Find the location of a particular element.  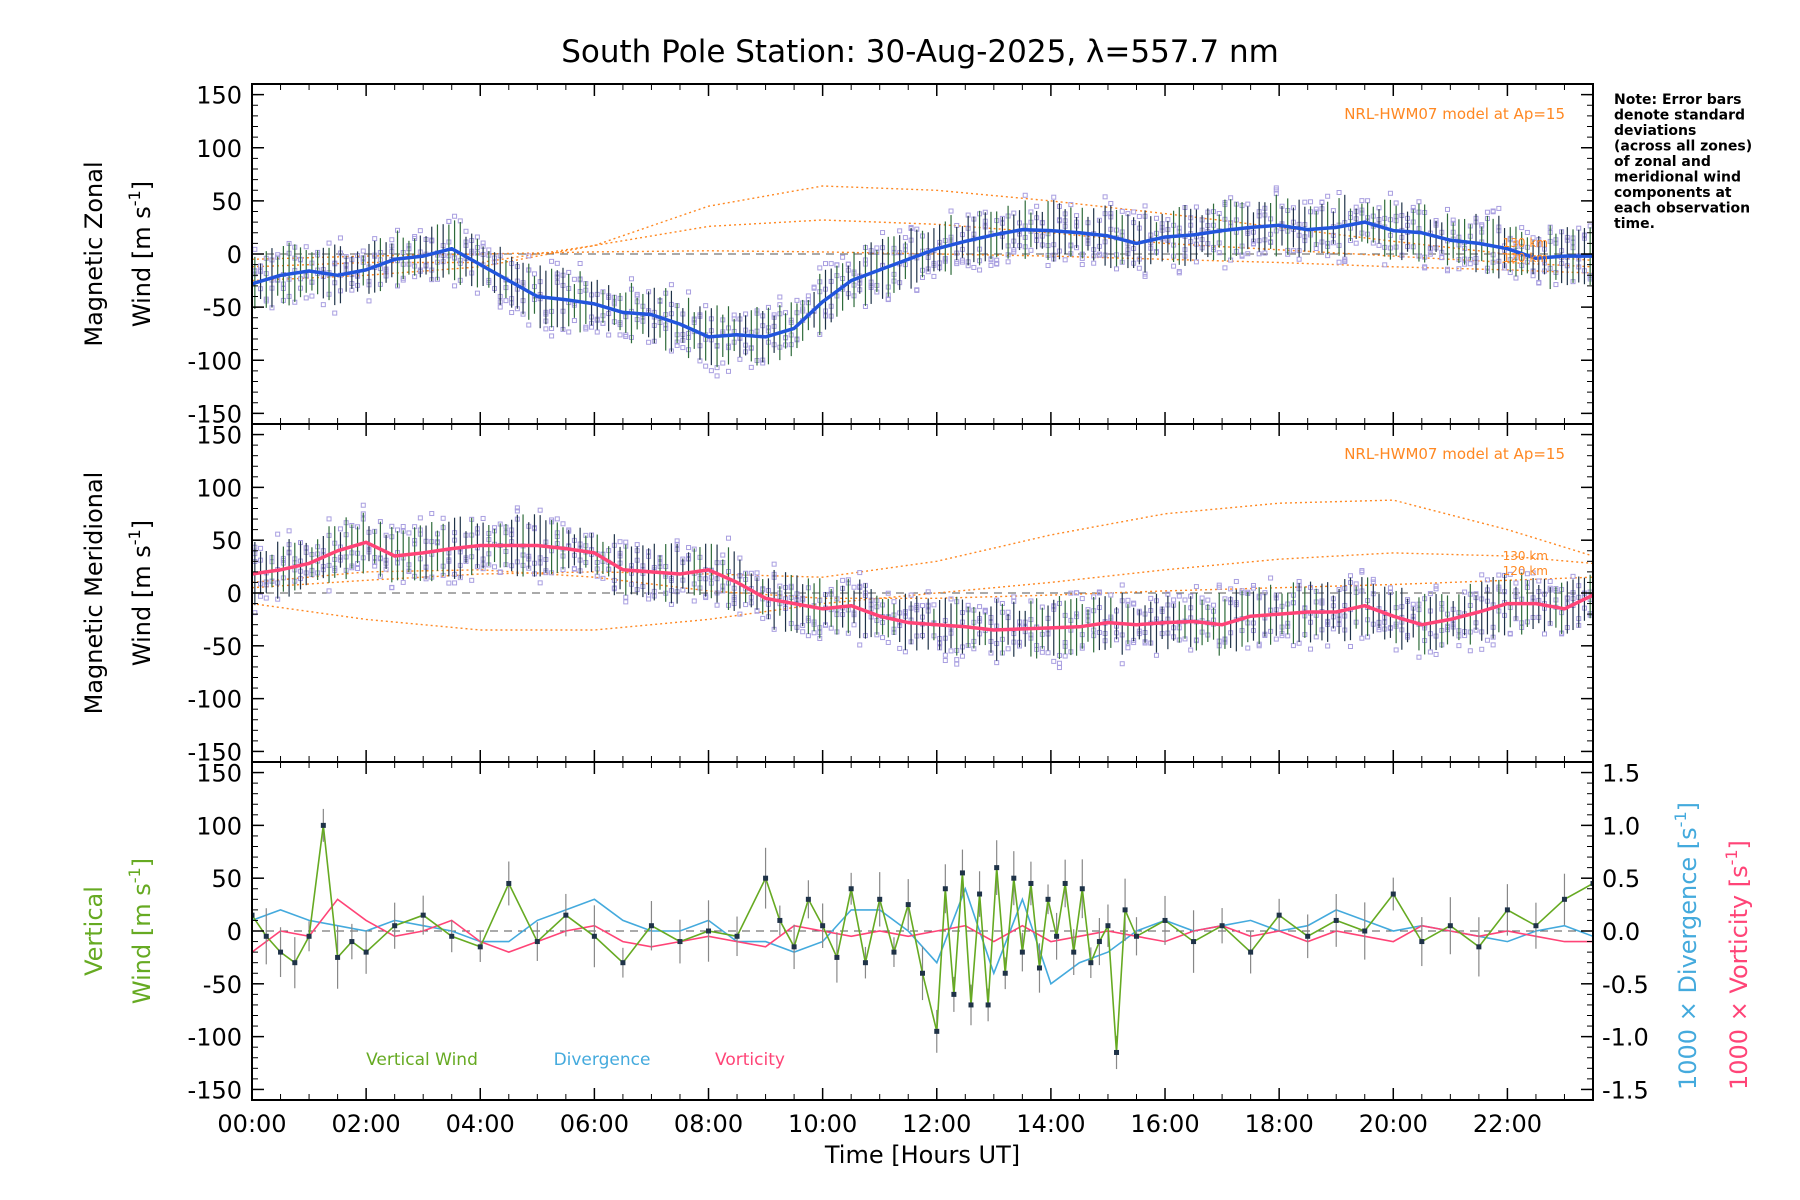

x-tick-label: 10:00 is located at coordinates (822, 1124).